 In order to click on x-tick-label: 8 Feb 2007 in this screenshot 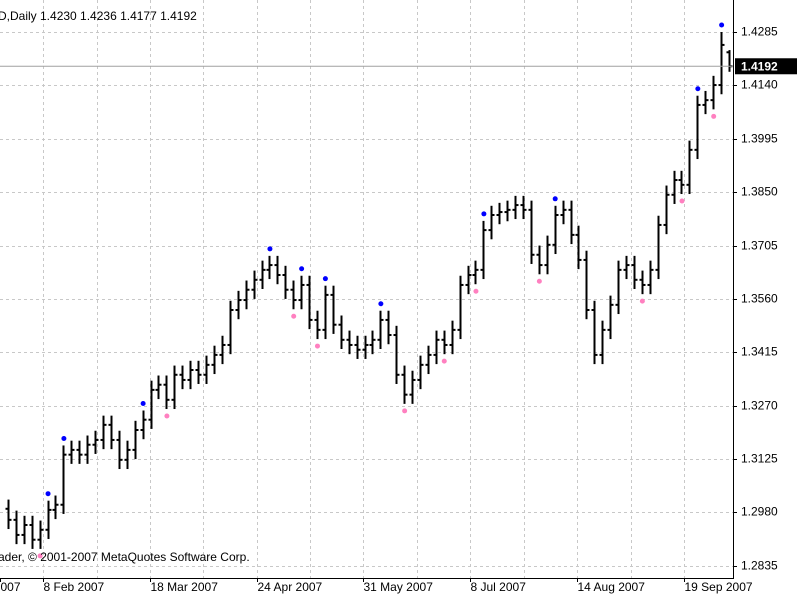, I will do `click(74, 587)`.